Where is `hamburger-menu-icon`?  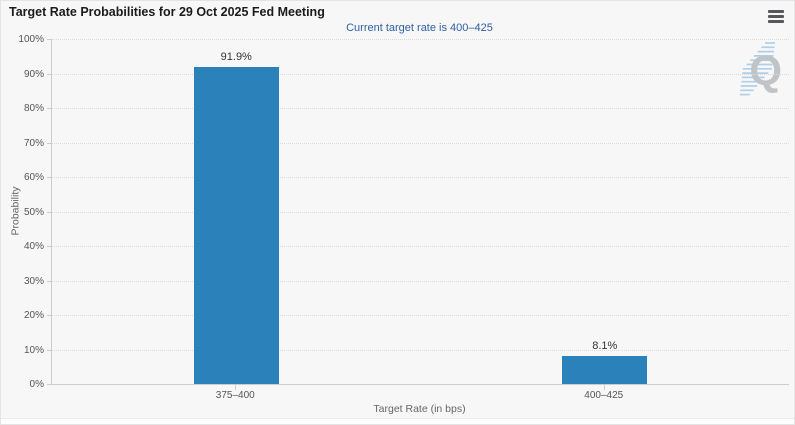 hamburger-menu-icon is located at coordinates (776, 16).